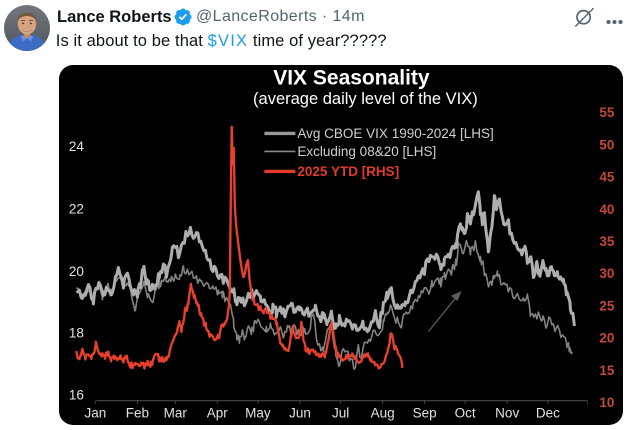 The image size is (633, 430). What do you see at coordinates (607, 370) in the screenshot?
I see `svg-text: 15` at bounding box center [607, 370].